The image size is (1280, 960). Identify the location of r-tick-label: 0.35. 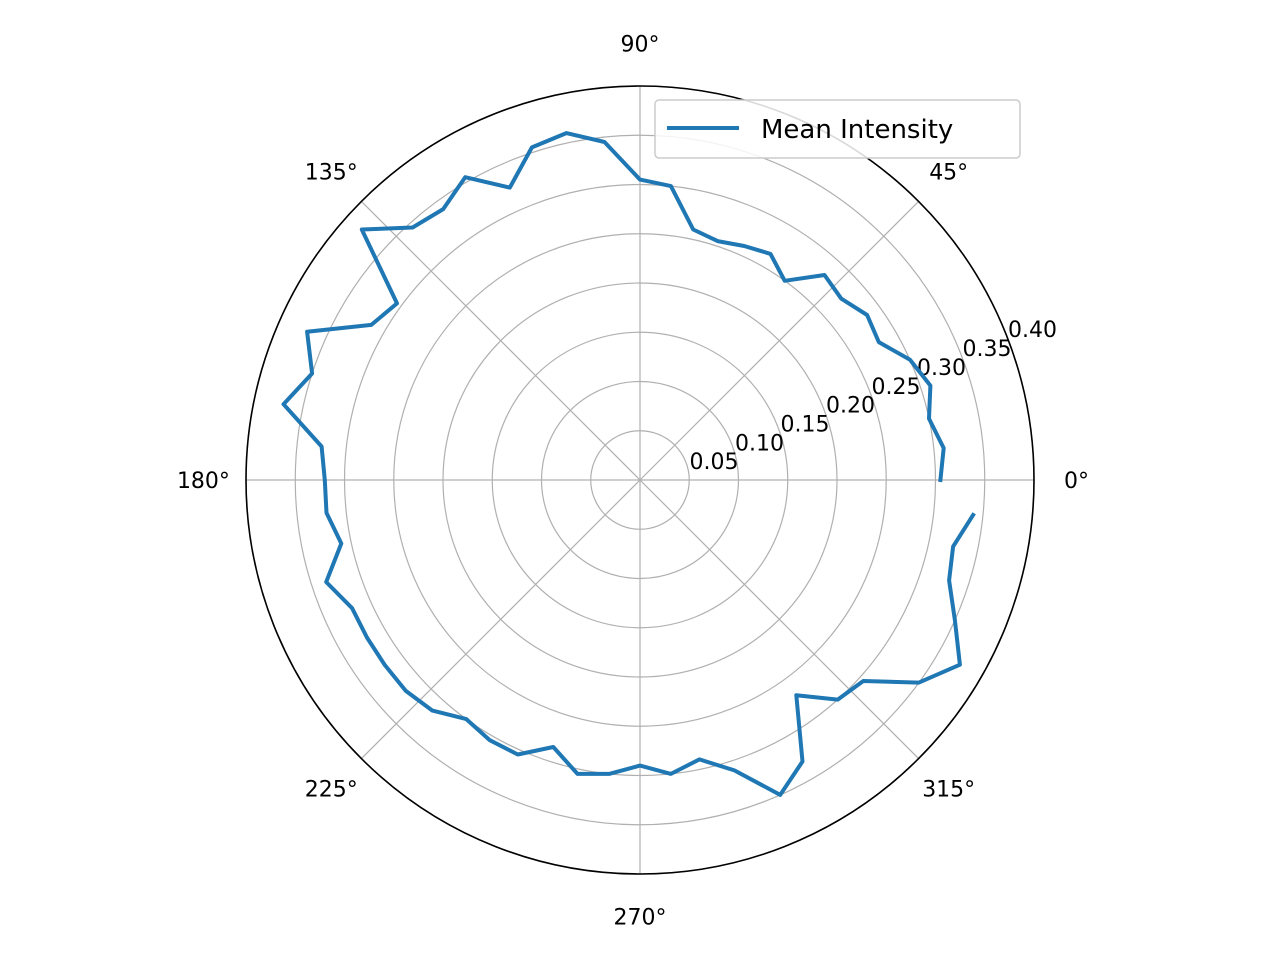
(987, 349).